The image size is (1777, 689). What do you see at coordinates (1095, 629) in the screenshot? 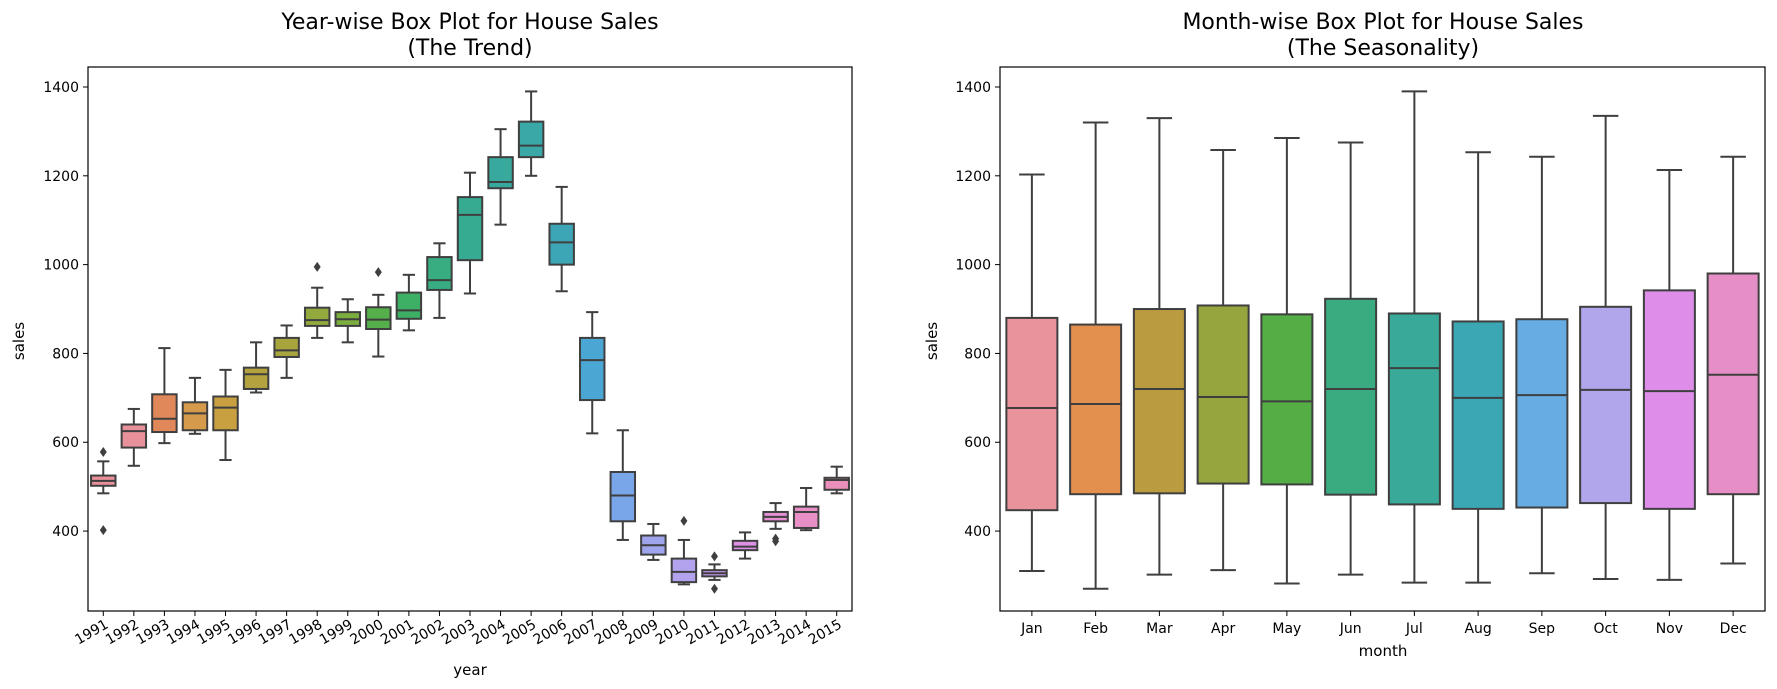
I see `x-tick-label: Feb` at bounding box center [1095, 629].